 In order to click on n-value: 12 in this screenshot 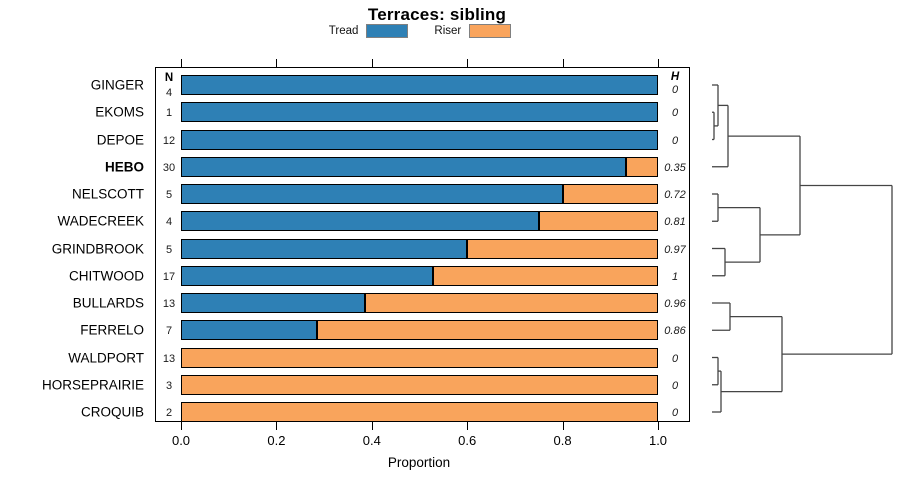, I will do `click(169, 140)`.